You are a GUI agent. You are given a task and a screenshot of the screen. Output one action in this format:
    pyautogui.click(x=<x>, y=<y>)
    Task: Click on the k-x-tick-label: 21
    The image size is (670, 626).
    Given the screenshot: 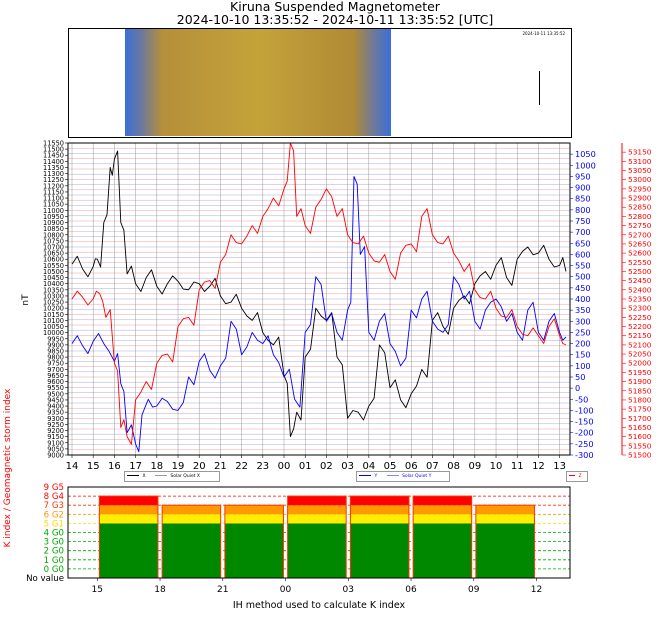 What is the action you would take?
    pyautogui.click(x=222, y=590)
    